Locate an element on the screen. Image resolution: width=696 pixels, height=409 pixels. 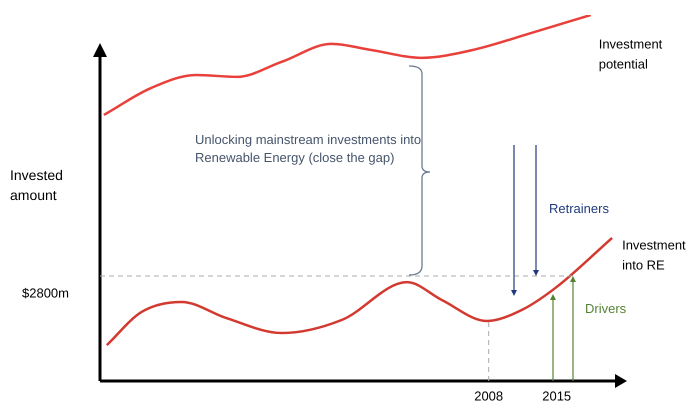
annotation: Drivers is located at coordinates (606, 309).